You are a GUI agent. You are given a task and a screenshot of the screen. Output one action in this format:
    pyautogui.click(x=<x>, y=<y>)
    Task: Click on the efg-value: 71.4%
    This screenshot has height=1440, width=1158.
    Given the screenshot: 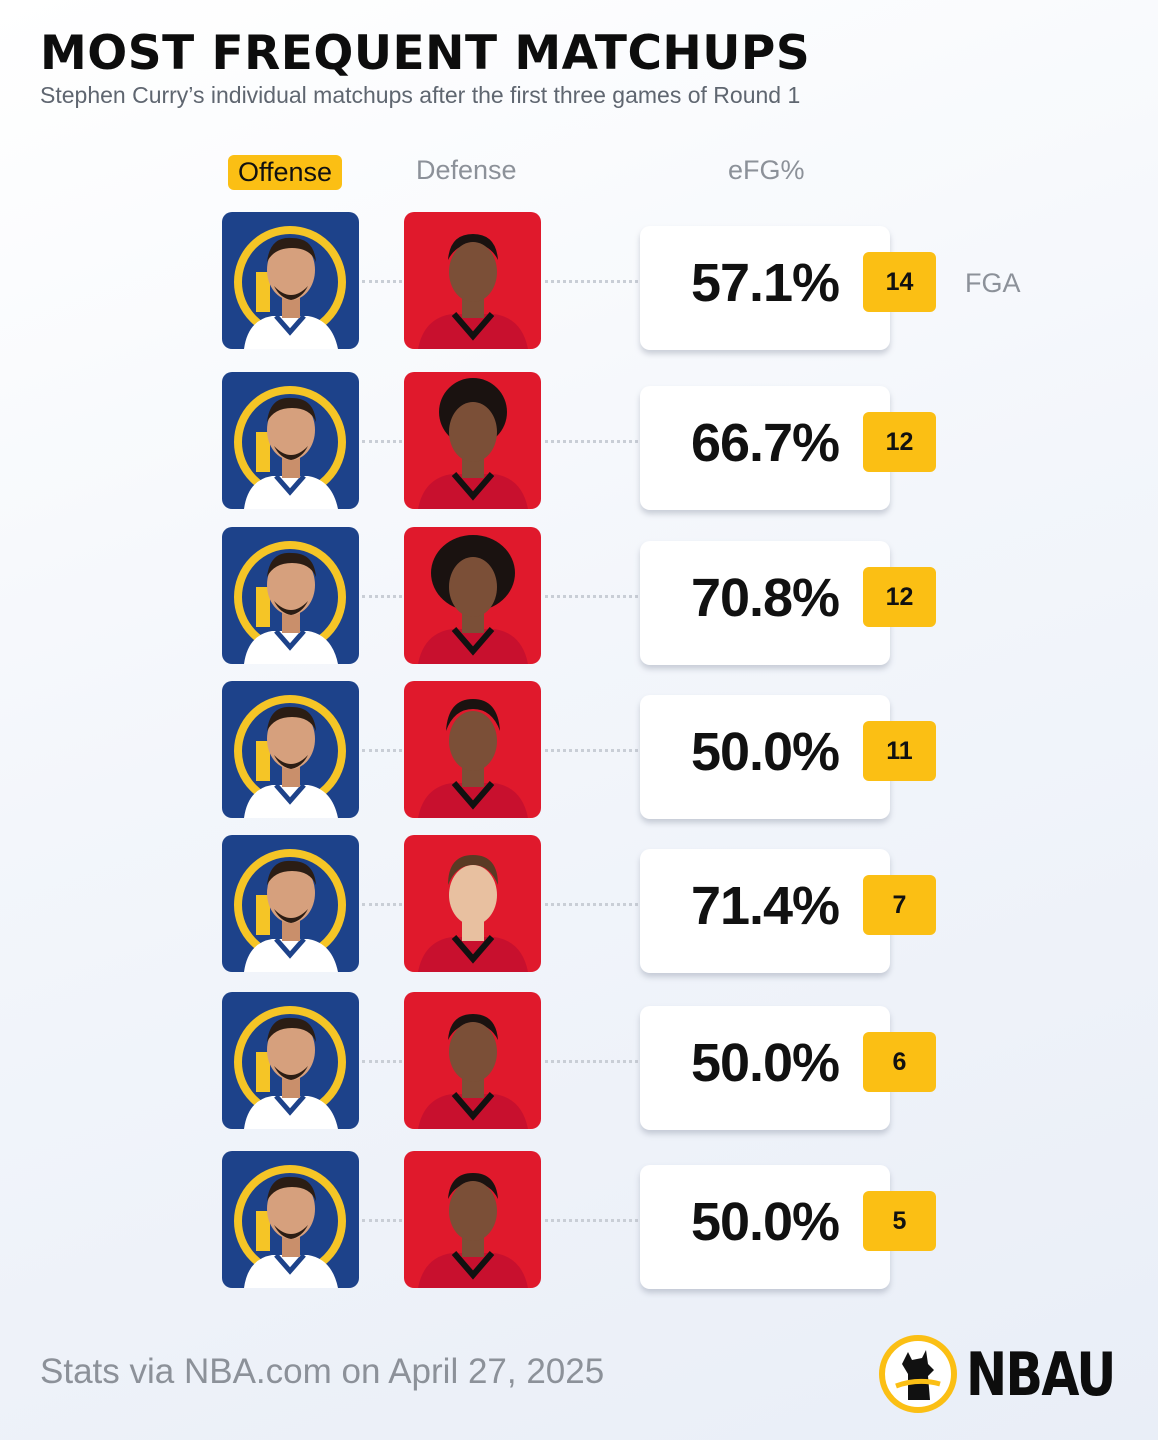 What is the action you would take?
    pyautogui.click(x=765, y=906)
    